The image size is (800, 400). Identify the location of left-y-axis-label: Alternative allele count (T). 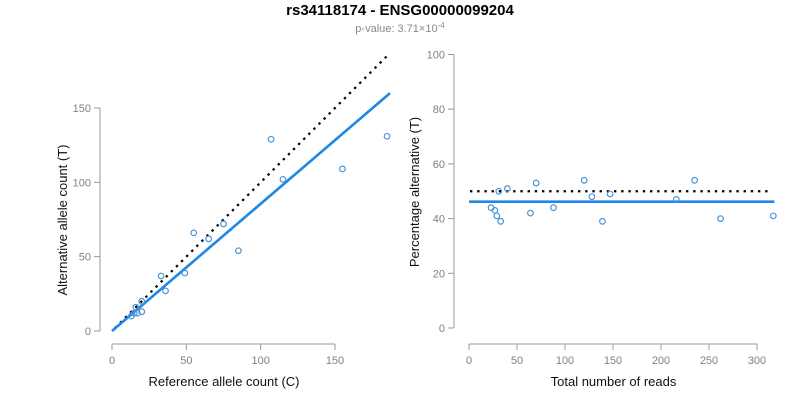
(62, 220).